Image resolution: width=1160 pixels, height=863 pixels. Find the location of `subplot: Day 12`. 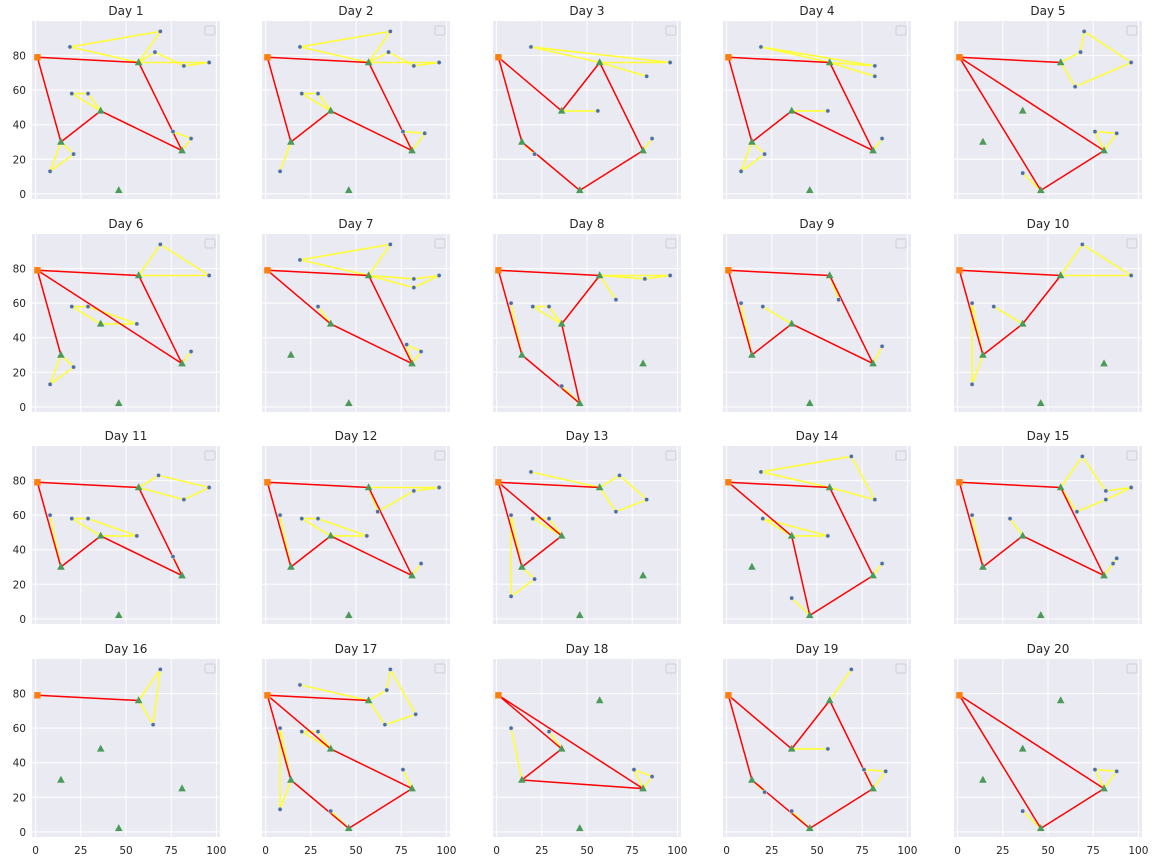

subplot: Day 12 is located at coordinates (356, 526).